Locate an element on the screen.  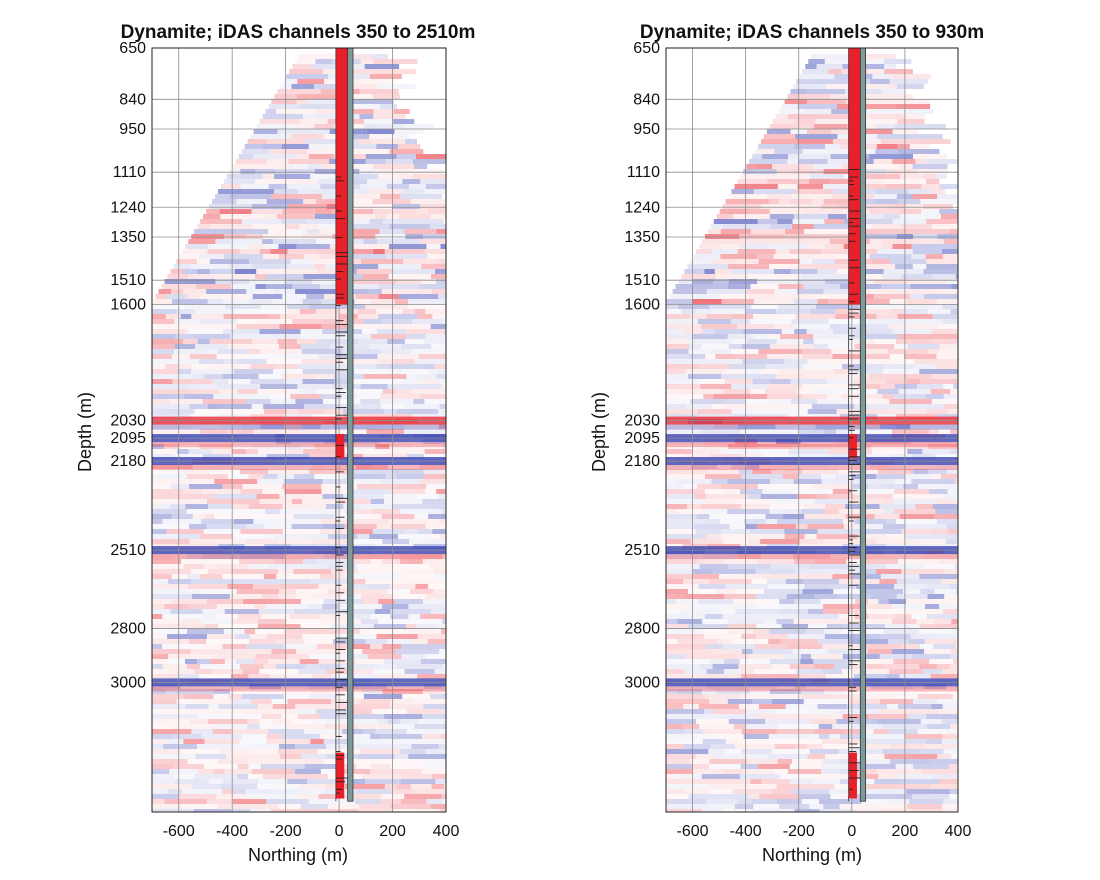
x-tick-label: 400 is located at coordinates (958, 831).